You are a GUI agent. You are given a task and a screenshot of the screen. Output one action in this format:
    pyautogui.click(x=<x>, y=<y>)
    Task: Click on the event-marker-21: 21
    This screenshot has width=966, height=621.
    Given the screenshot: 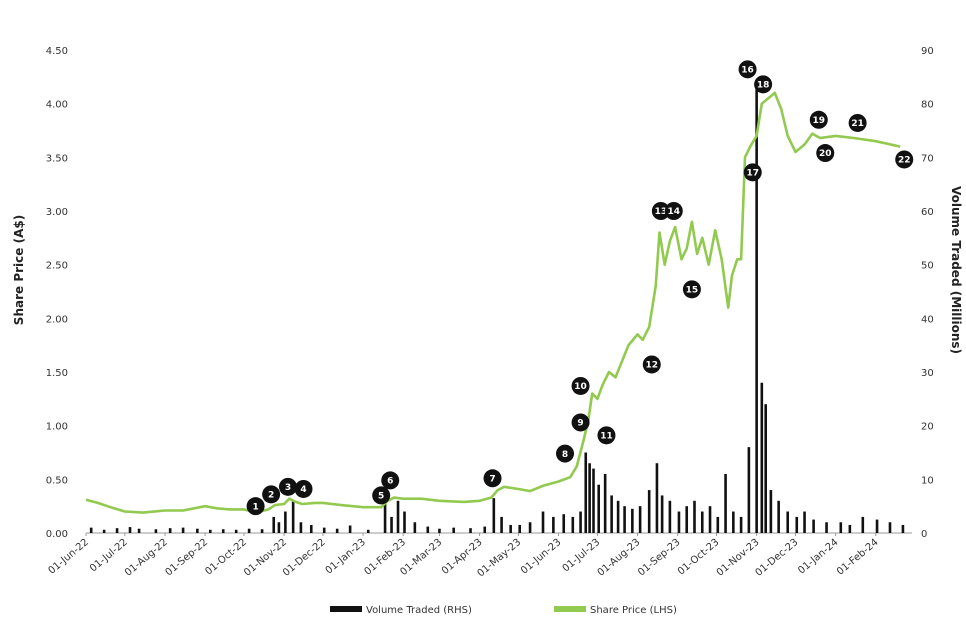 What is the action you would take?
    pyautogui.click(x=857, y=122)
    